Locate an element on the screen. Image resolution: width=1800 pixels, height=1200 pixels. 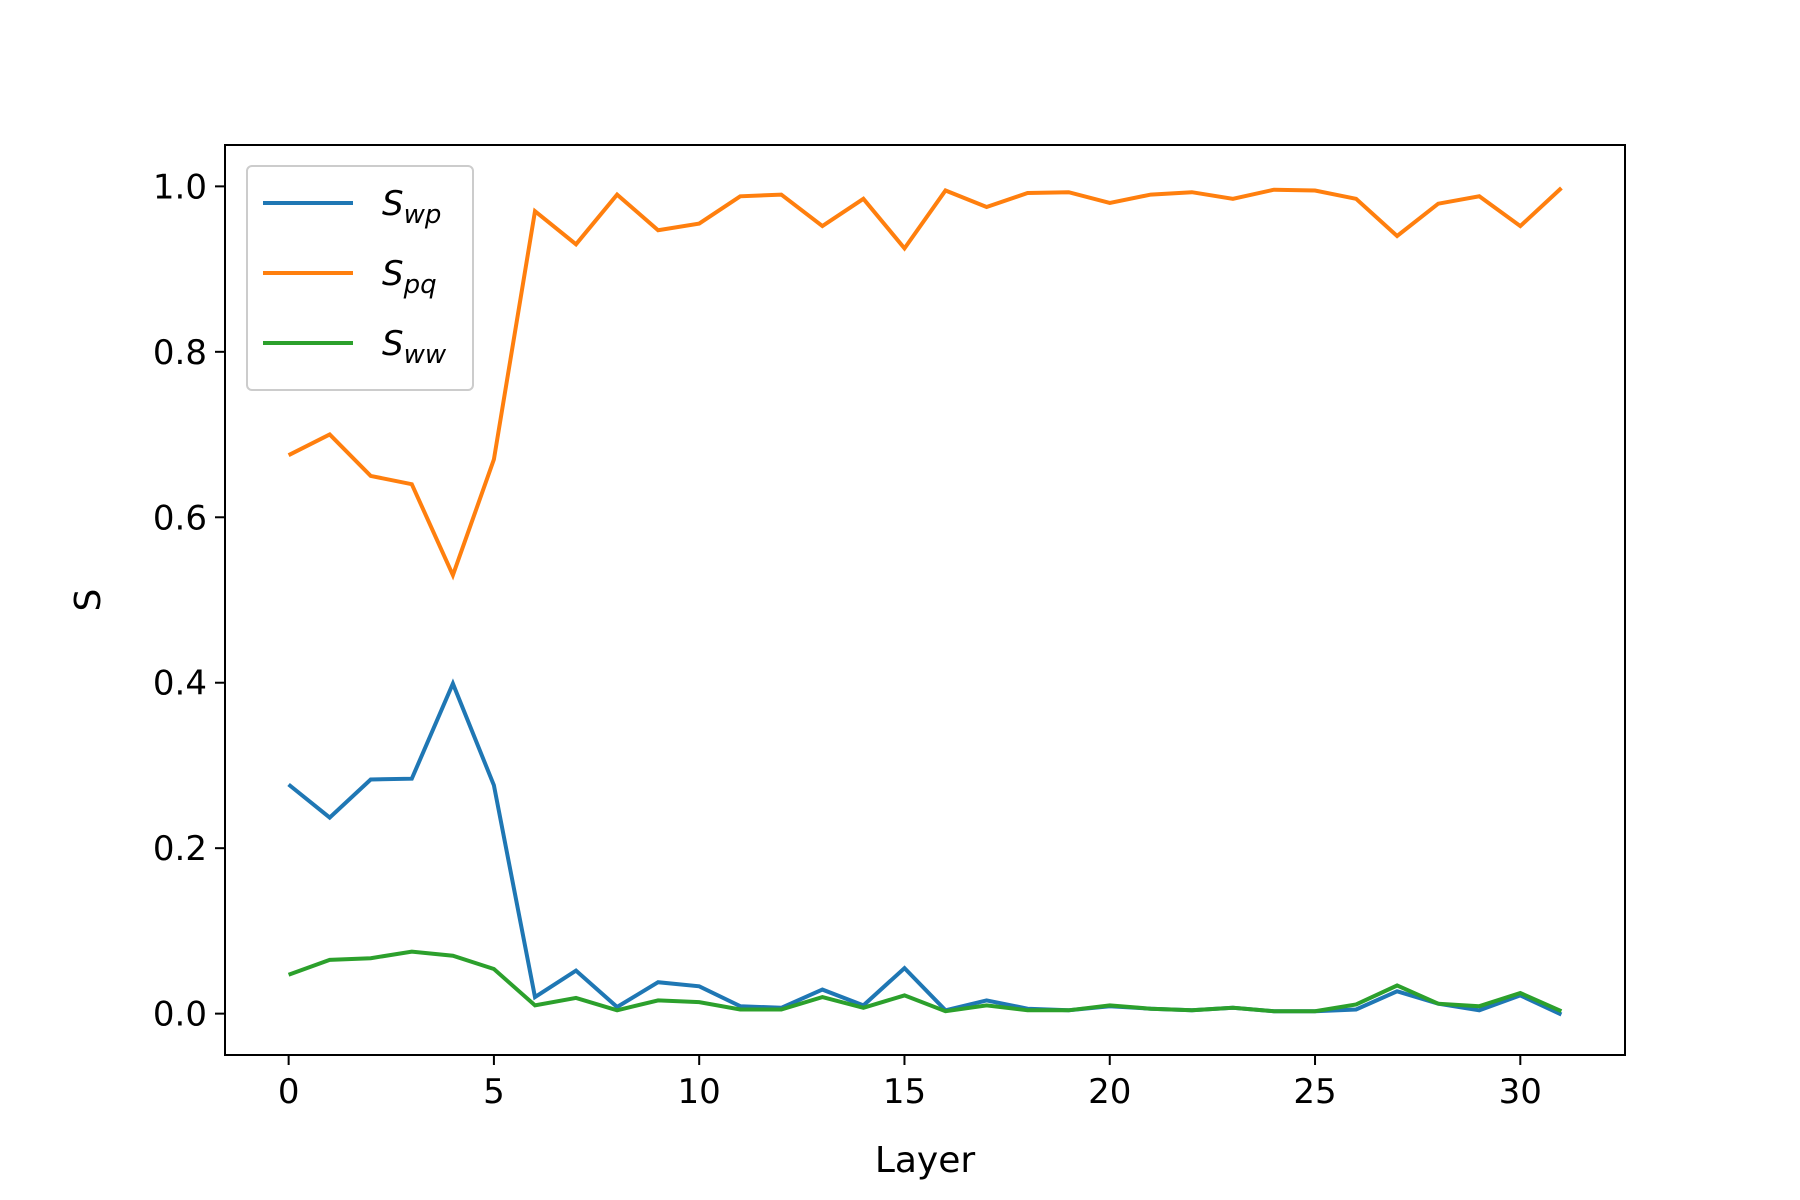
x-tick-label: 15 is located at coordinates (904, 1092).